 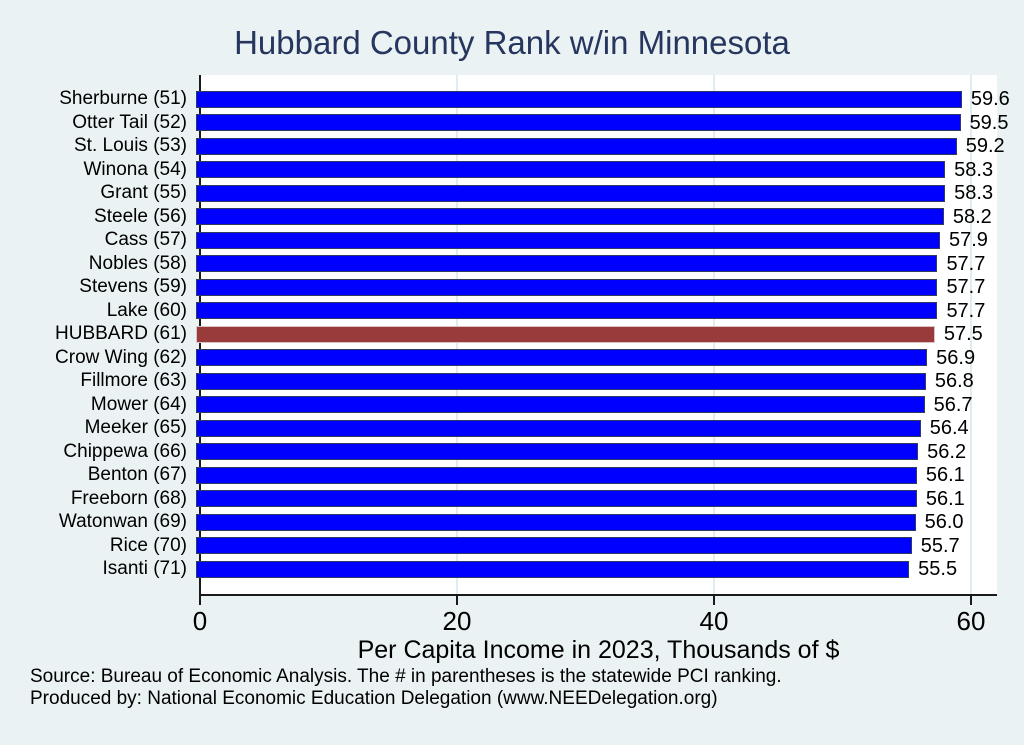 I want to click on value-label: 56.9, so click(x=956, y=357).